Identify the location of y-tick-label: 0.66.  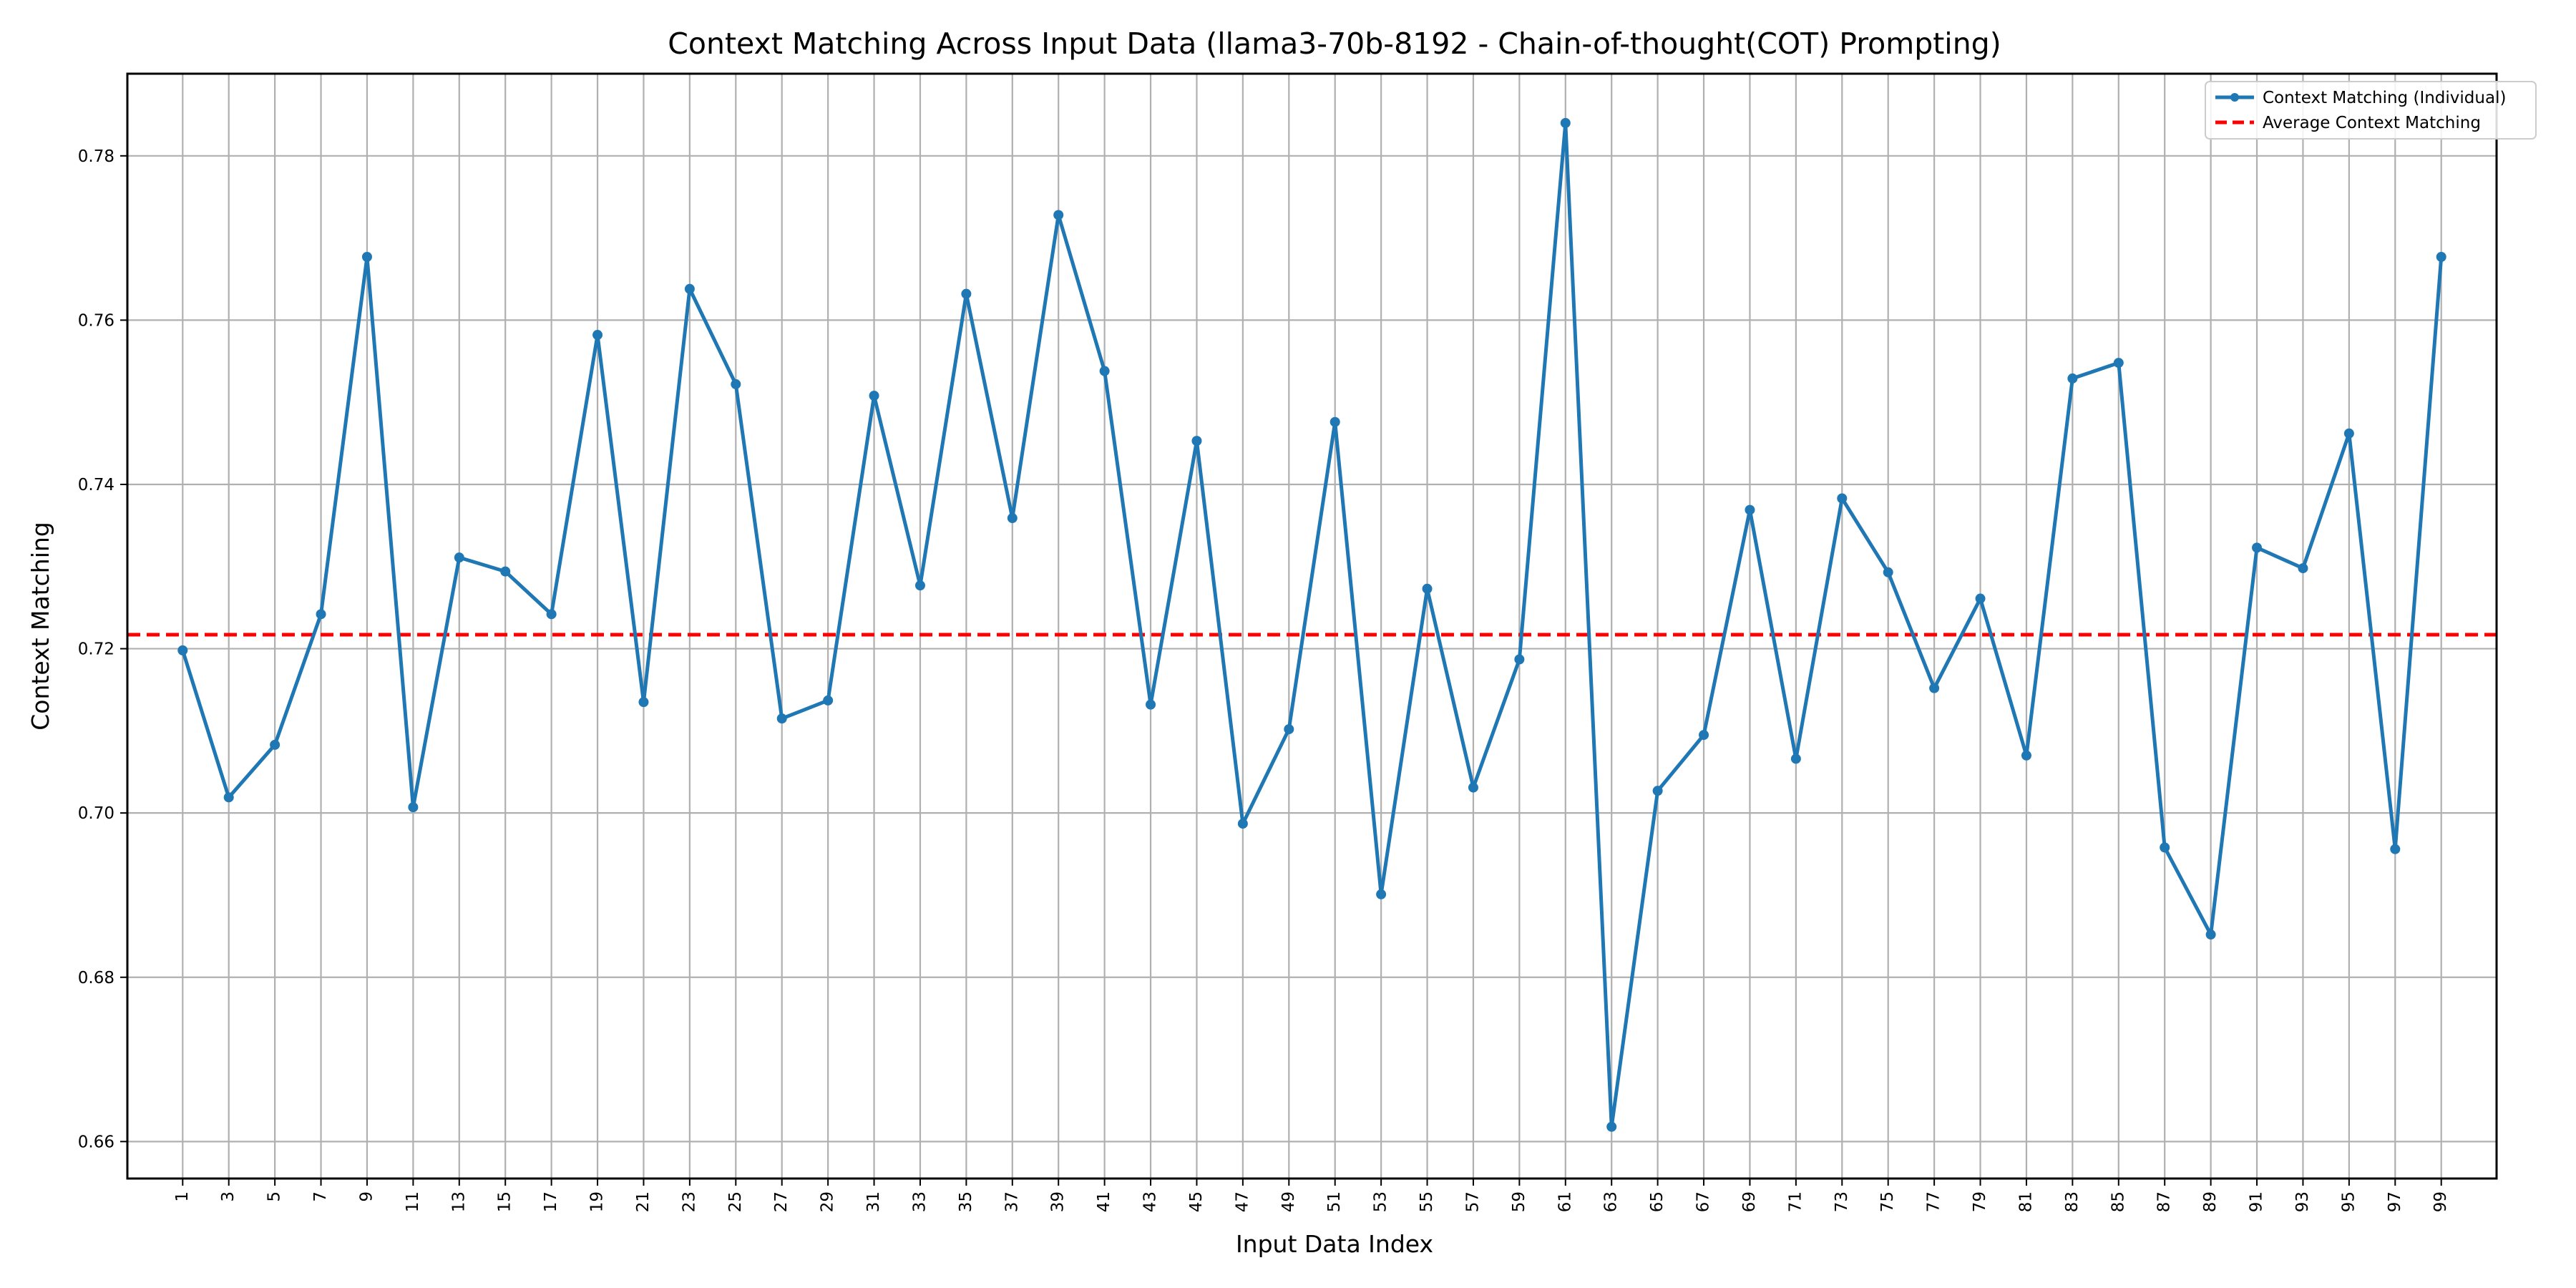
(96, 1142).